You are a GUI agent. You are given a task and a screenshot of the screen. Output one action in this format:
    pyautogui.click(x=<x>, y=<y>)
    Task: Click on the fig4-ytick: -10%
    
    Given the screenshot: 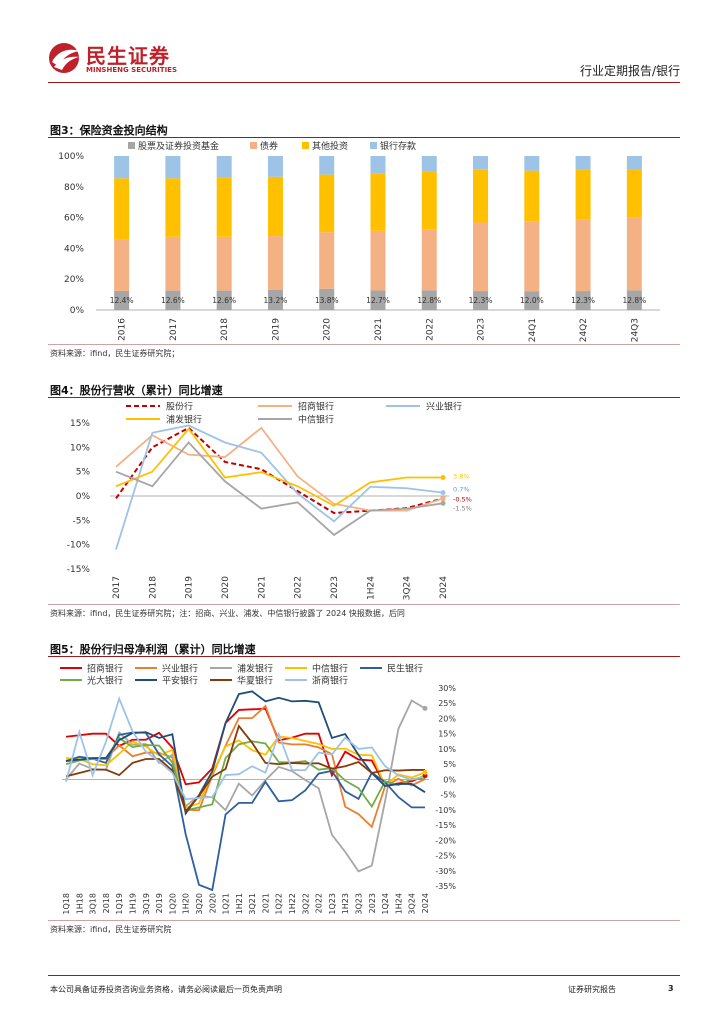 What is the action you would take?
    pyautogui.click(x=79, y=546)
    